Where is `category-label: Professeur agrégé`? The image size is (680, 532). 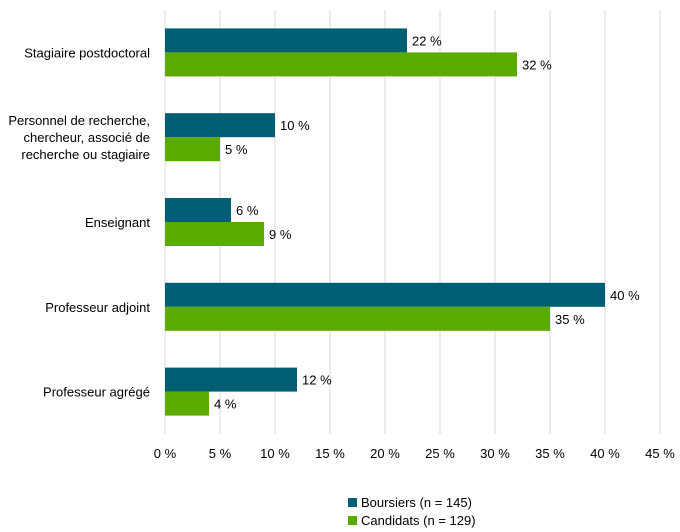 category-label: Professeur agrégé is located at coordinates (96, 392).